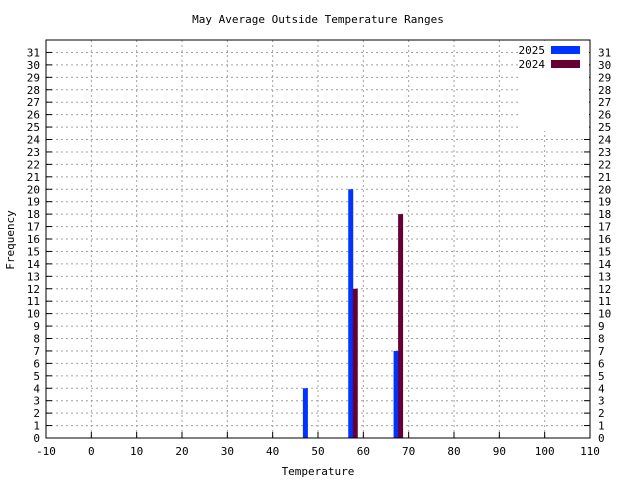  What do you see at coordinates (590, 451) in the screenshot?
I see `x-tick-label: 110` at bounding box center [590, 451].